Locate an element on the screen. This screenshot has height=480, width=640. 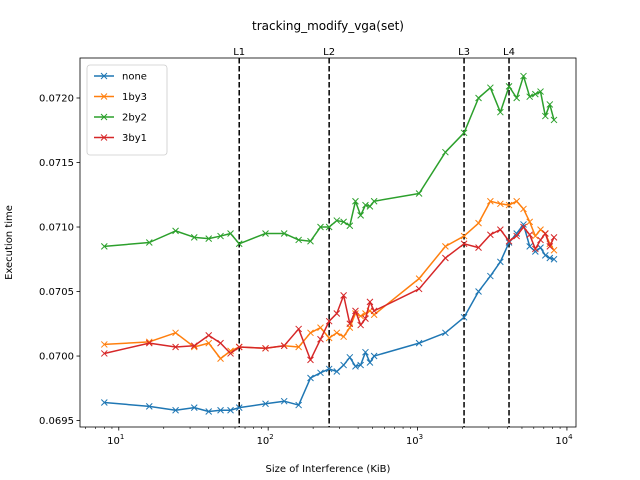
legend-box is located at coordinates (127, 110).